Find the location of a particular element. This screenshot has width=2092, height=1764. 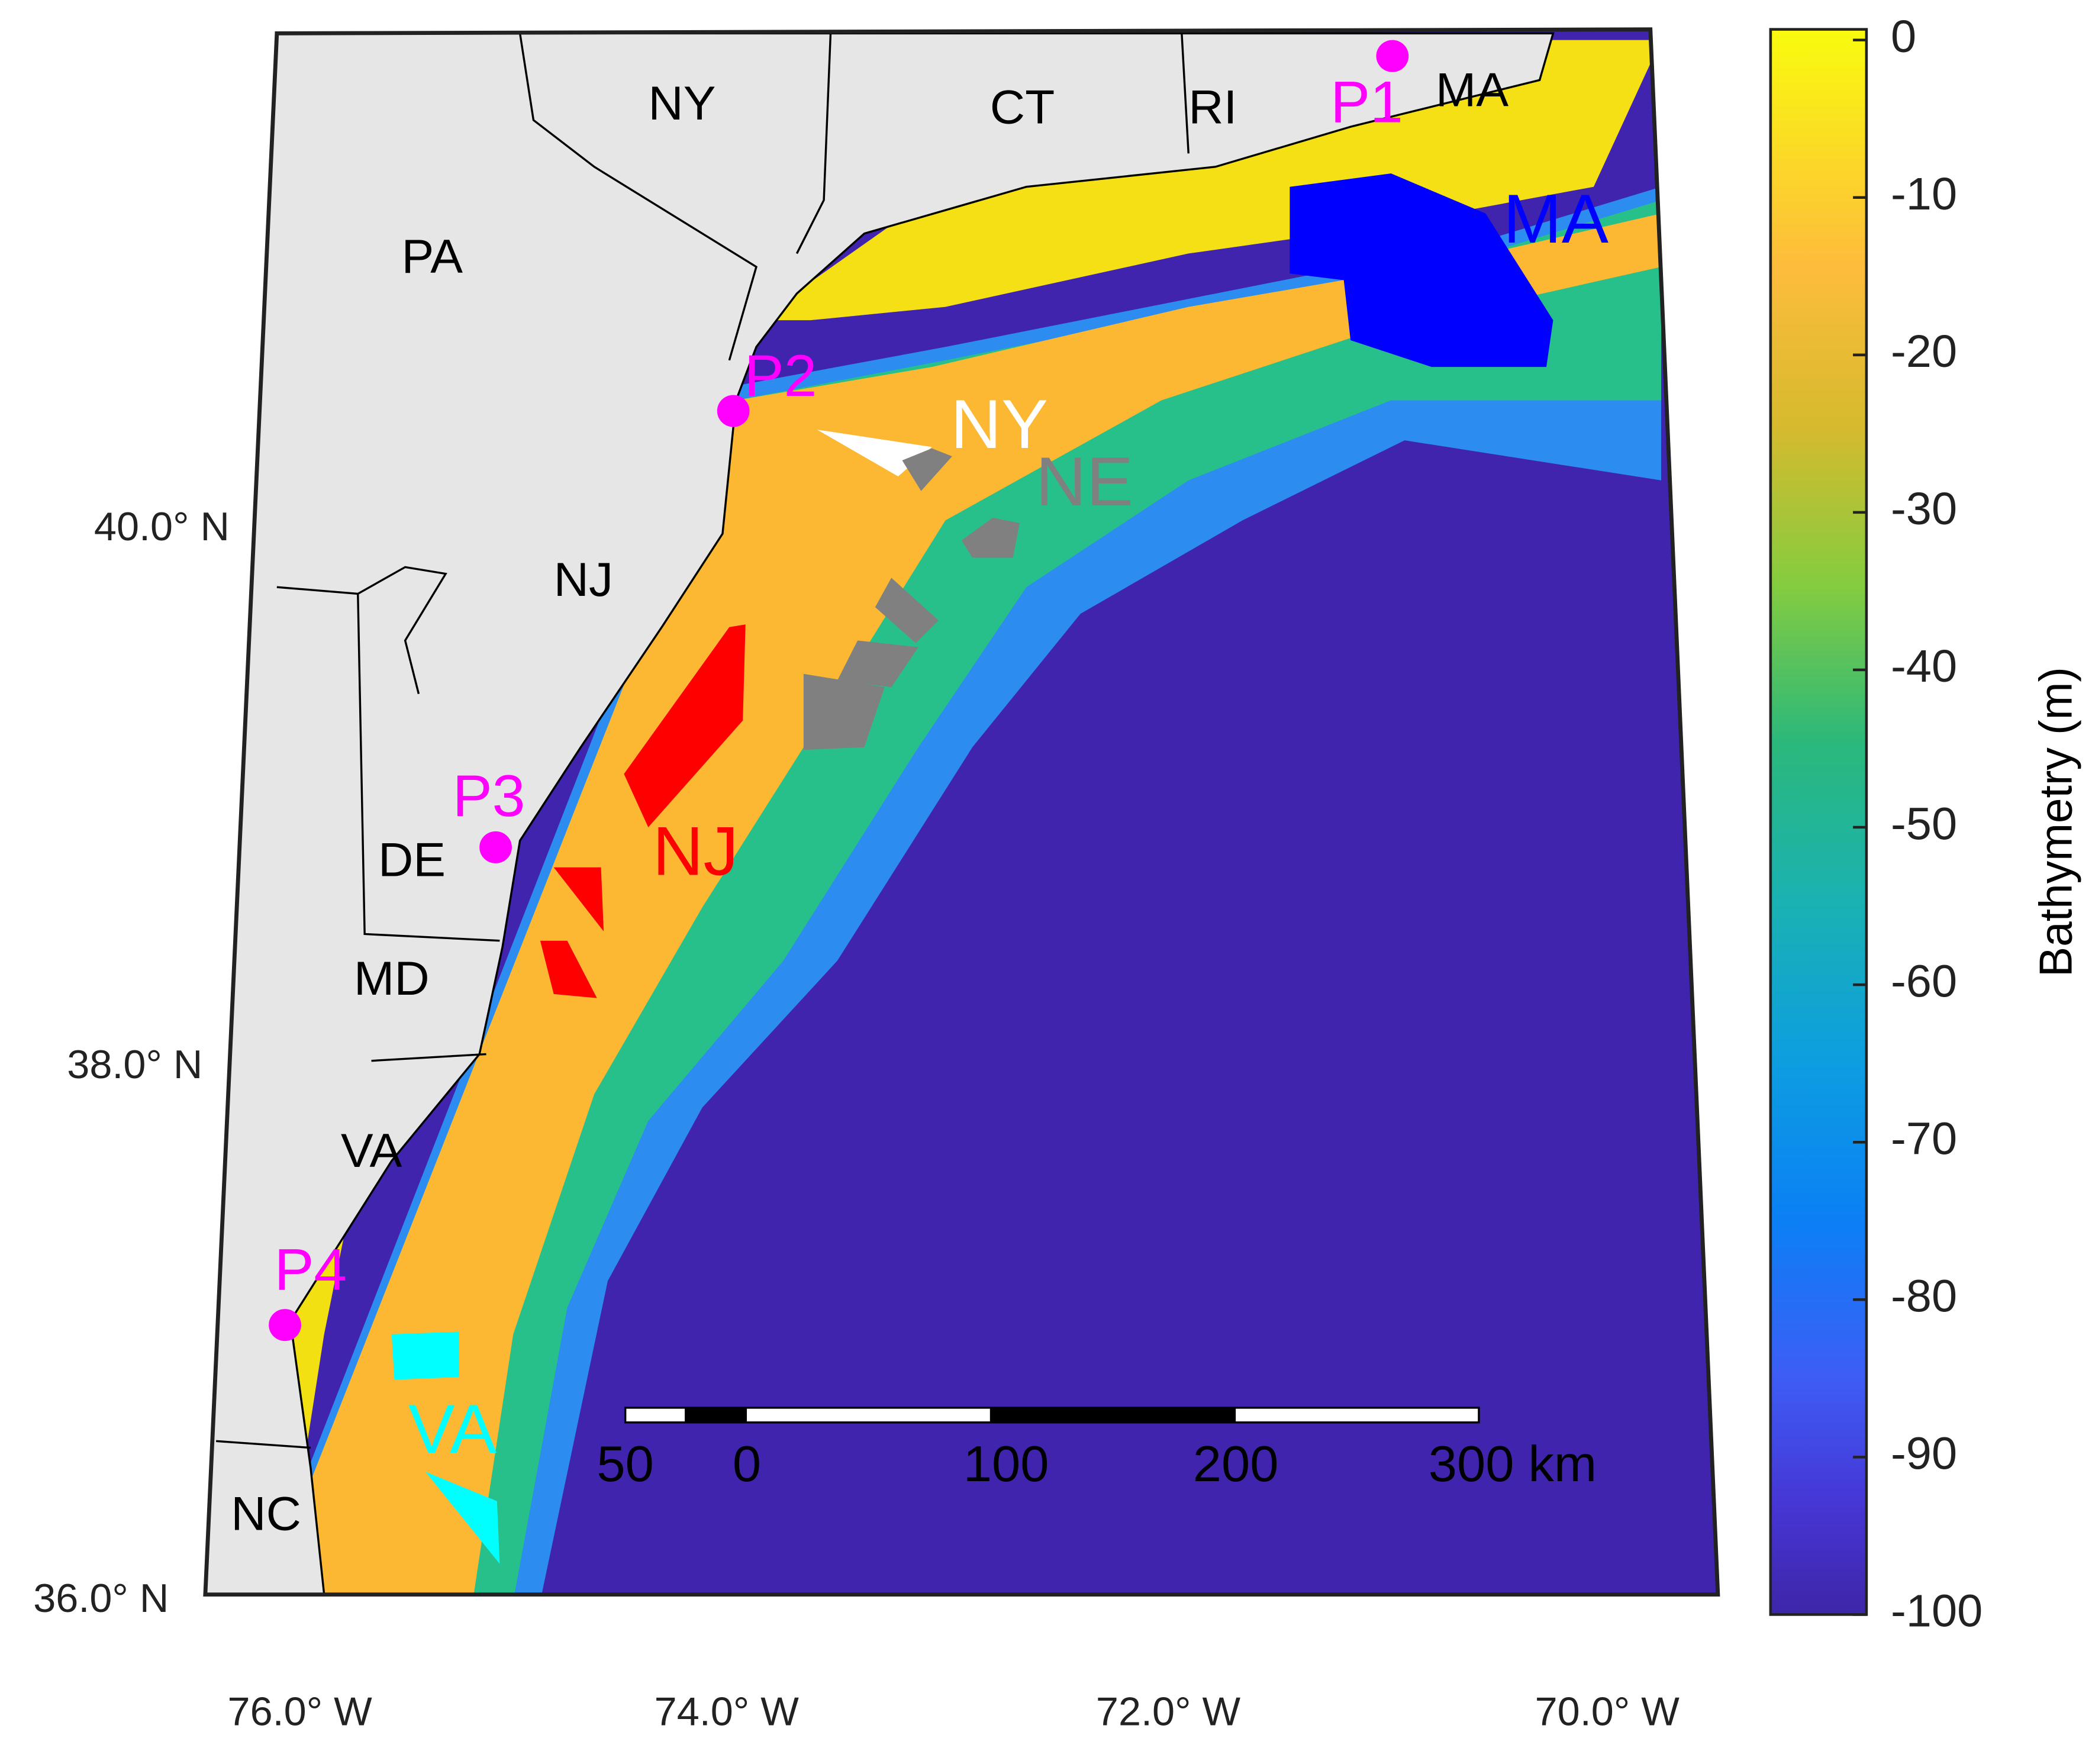

wind-area-ny is located at coordinates (875, 454).